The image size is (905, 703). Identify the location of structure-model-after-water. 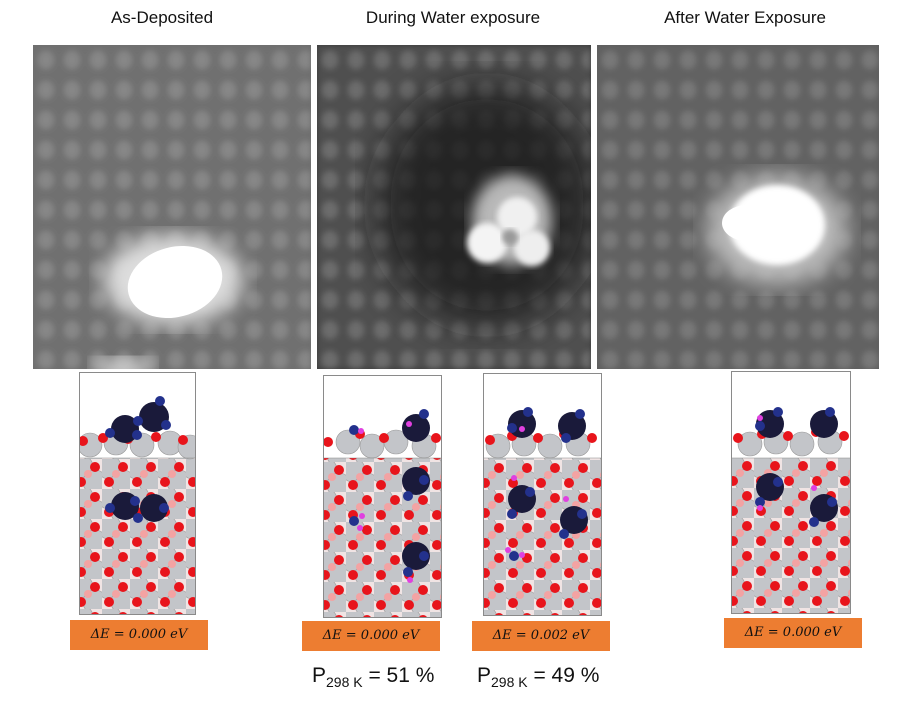
(791, 492).